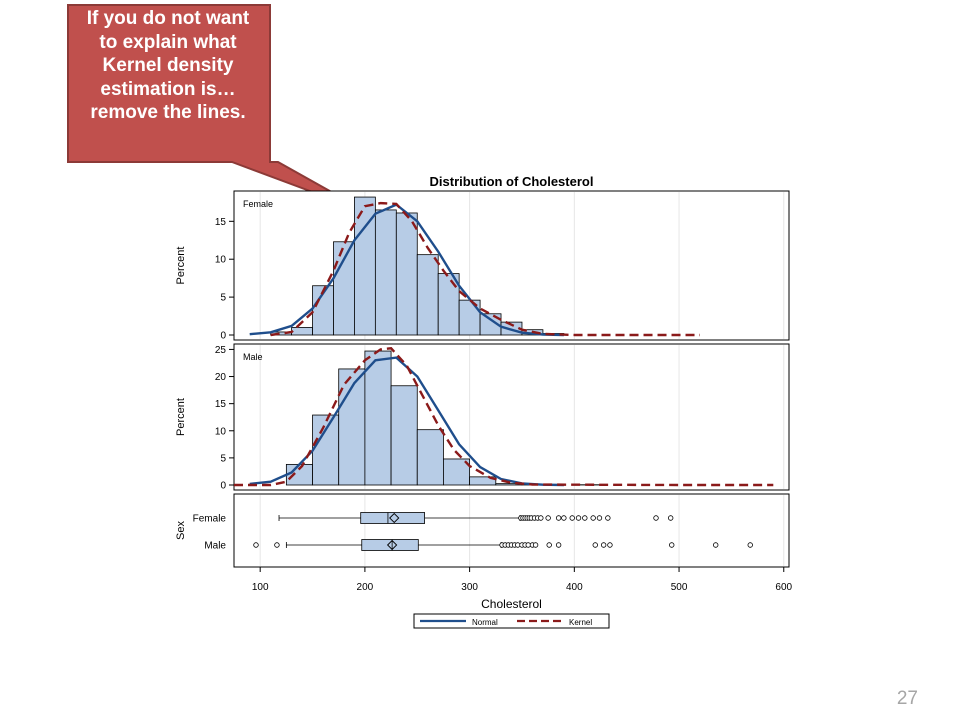 This screenshot has width=960, height=720. I want to click on category-label: Female, so click(210, 519).